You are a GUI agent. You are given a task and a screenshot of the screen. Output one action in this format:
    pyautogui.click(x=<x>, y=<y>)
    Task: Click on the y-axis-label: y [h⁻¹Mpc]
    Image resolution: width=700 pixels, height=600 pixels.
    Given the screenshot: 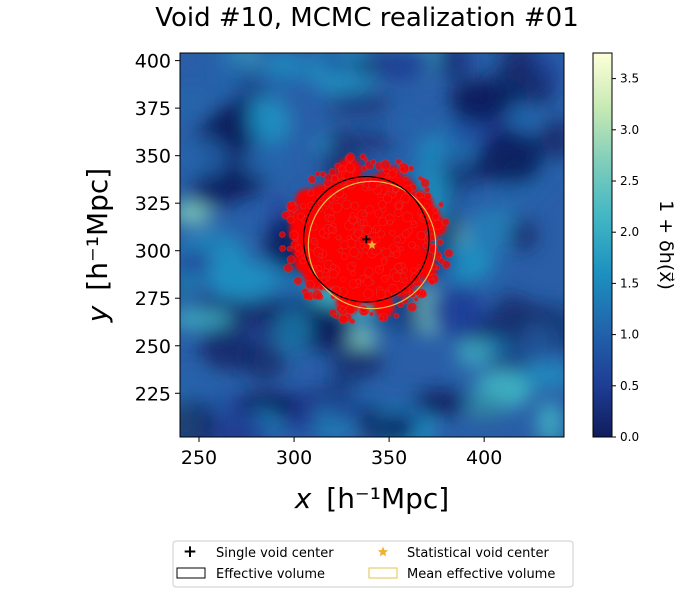 What is the action you would take?
    pyautogui.click(x=97, y=245)
    